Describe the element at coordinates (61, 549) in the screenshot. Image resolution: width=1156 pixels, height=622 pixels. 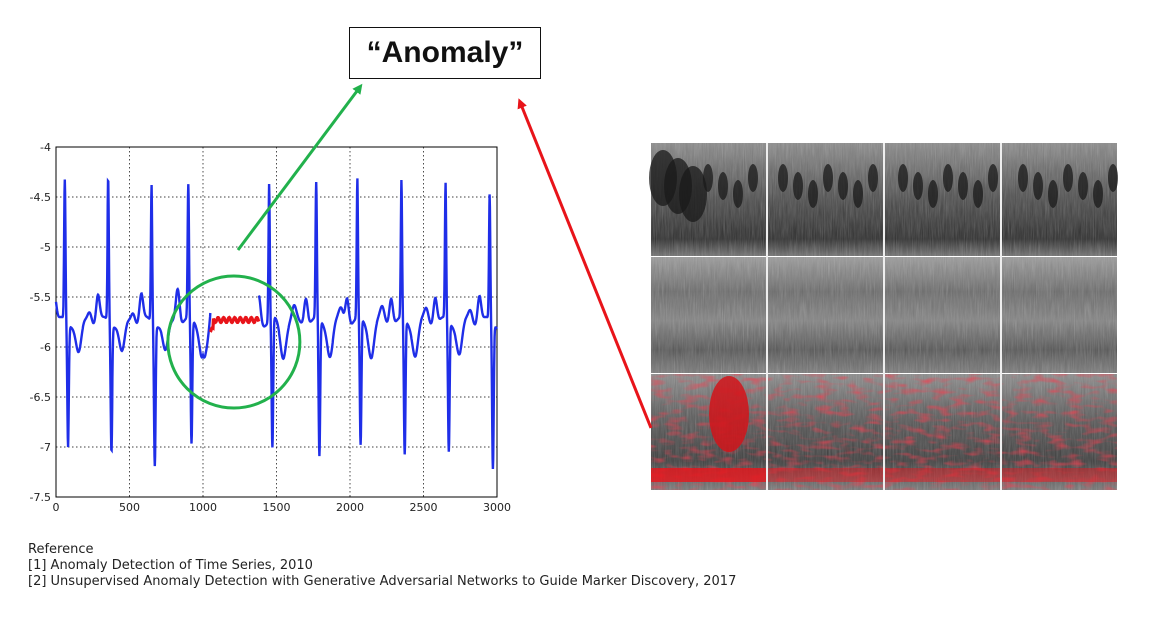
I see `references-heading: Reference` at that location.